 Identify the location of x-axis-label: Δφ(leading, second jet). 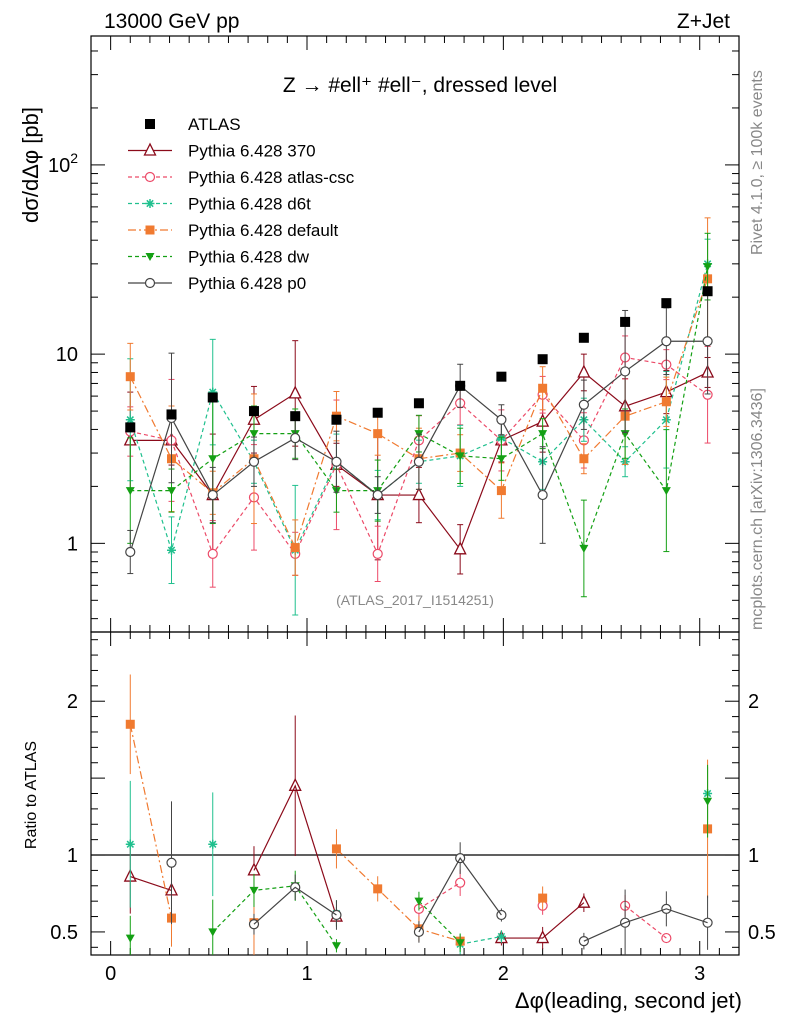
(628, 1000).